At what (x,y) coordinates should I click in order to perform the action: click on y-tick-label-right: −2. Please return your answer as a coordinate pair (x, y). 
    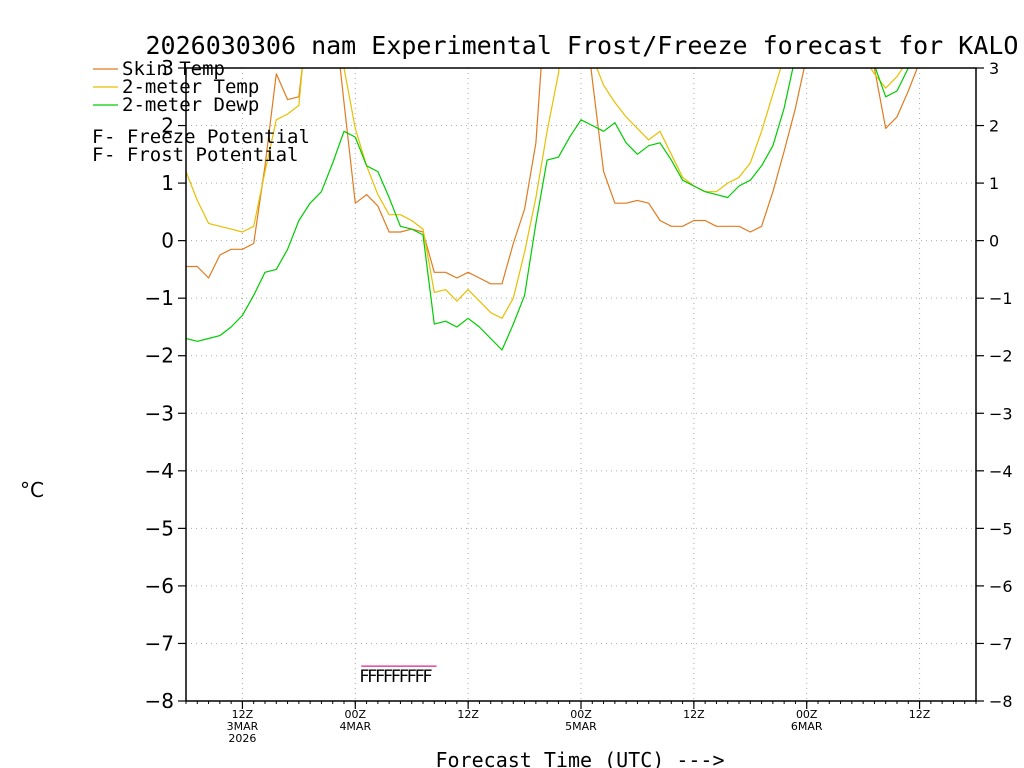
    Looking at the image, I should click on (1001, 356).